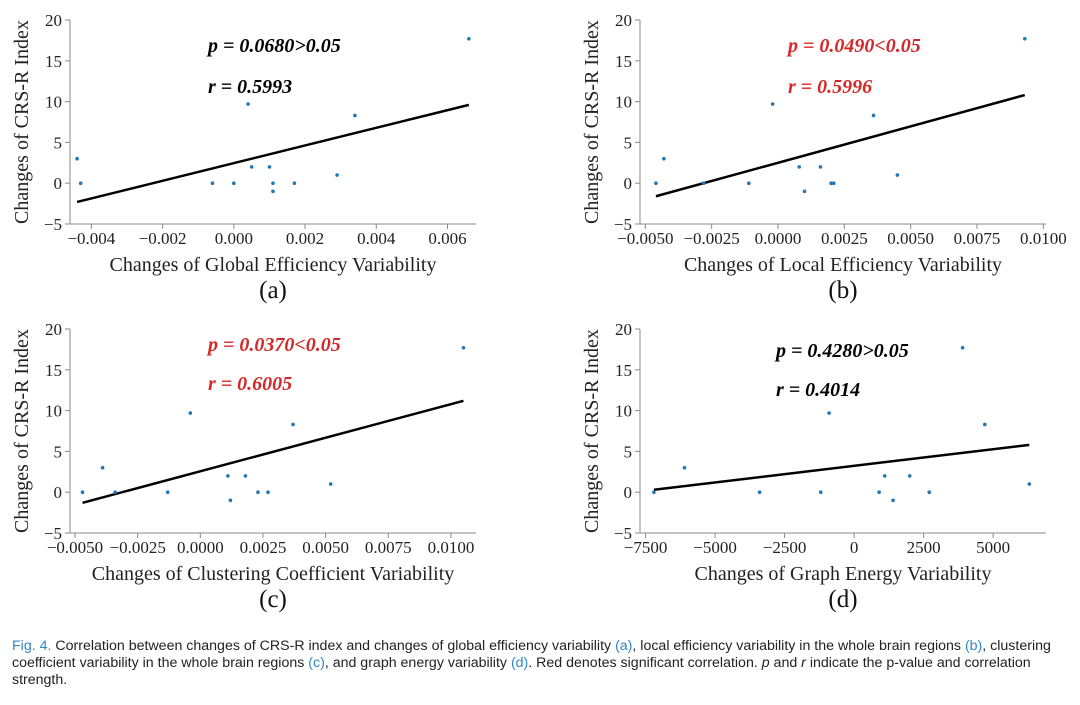 The width and height of the screenshot is (1080, 705). I want to click on caption-ref-c: (c), so click(316, 663).